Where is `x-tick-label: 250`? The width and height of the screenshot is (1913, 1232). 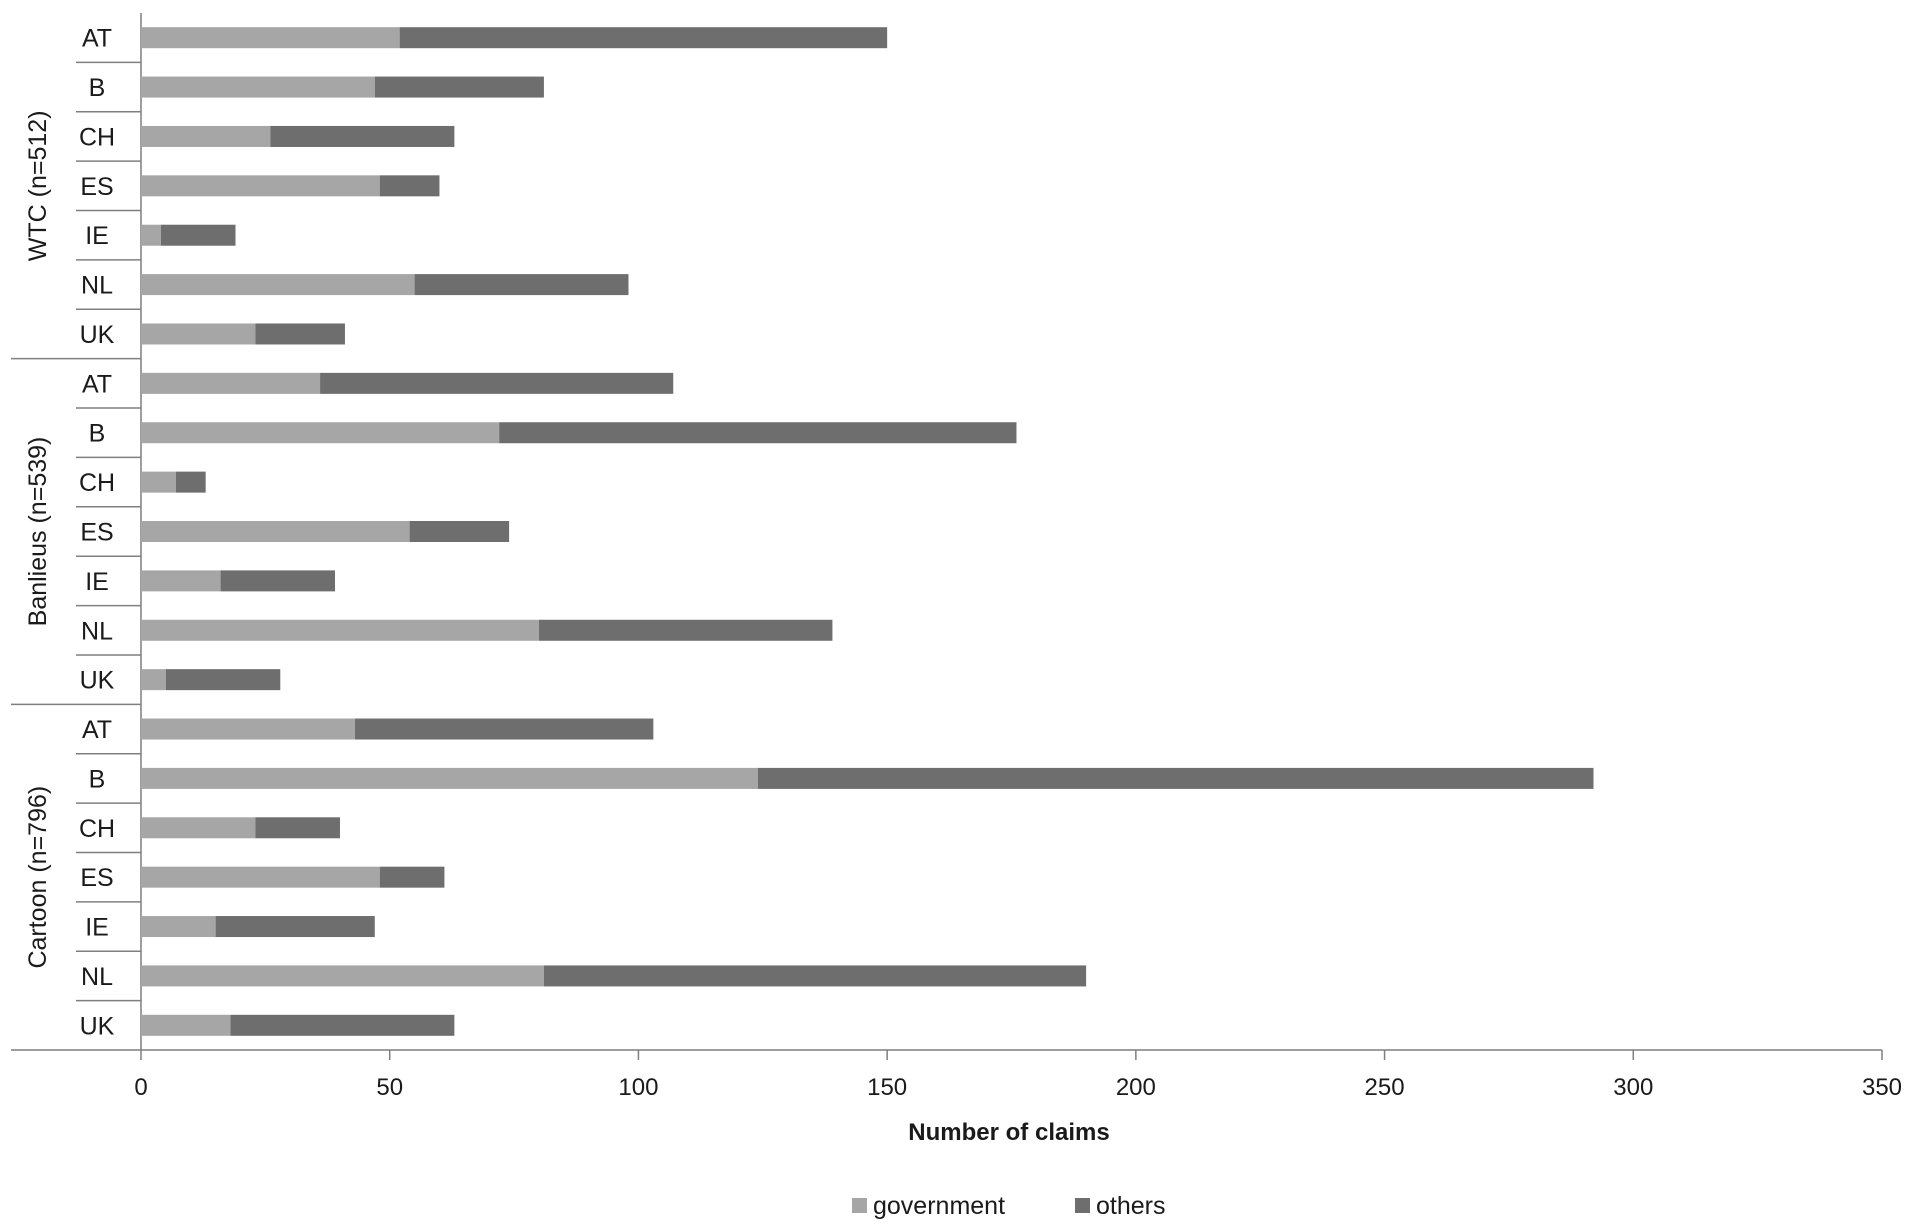 x-tick-label: 250 is located at coordinates (1385, 1087).